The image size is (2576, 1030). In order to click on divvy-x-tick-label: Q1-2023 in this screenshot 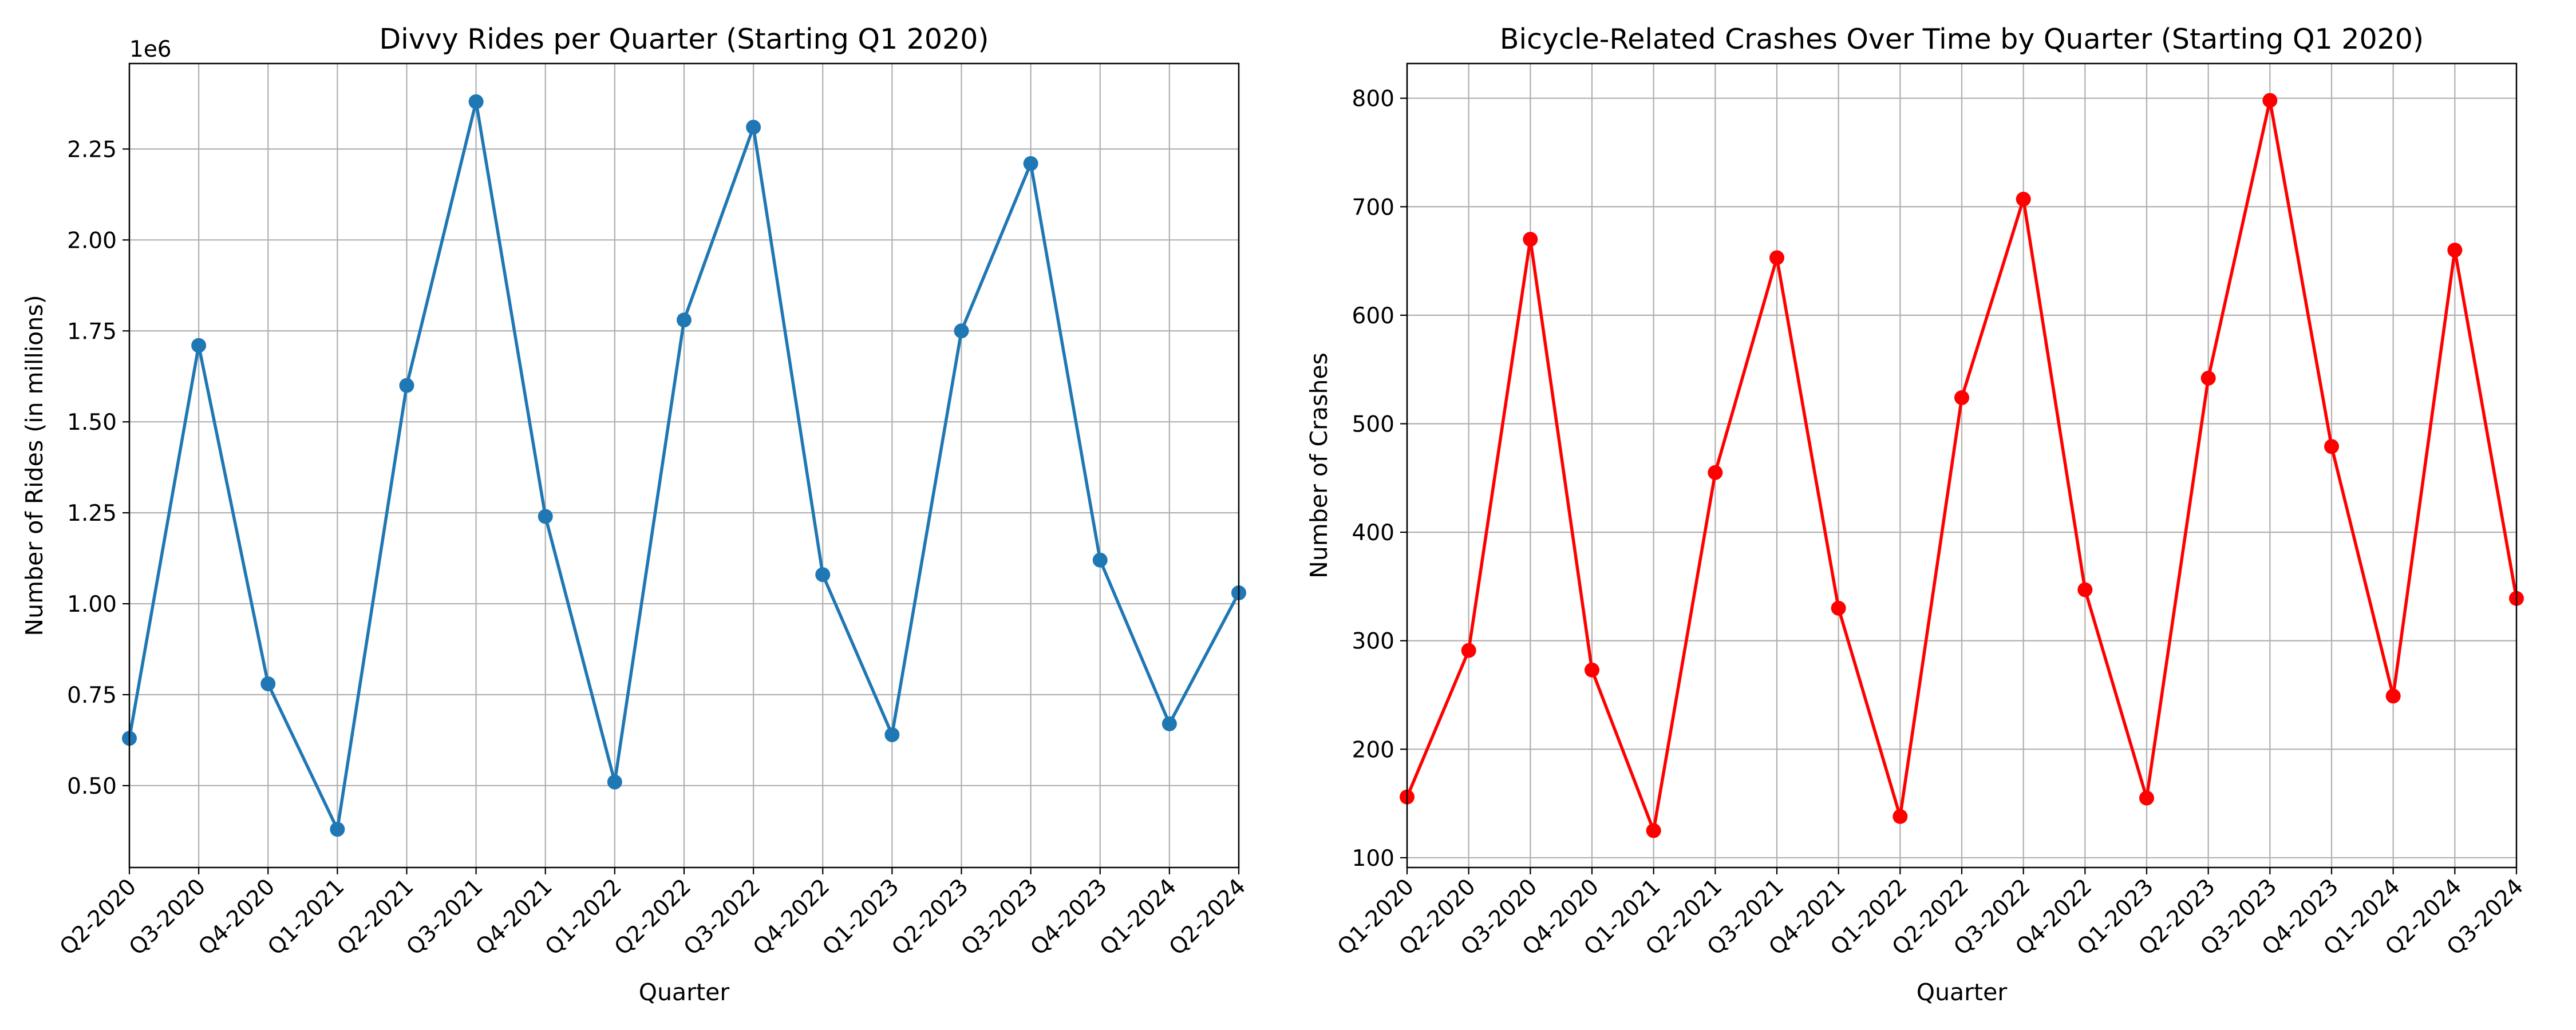, I will do `click(860, 917)`.